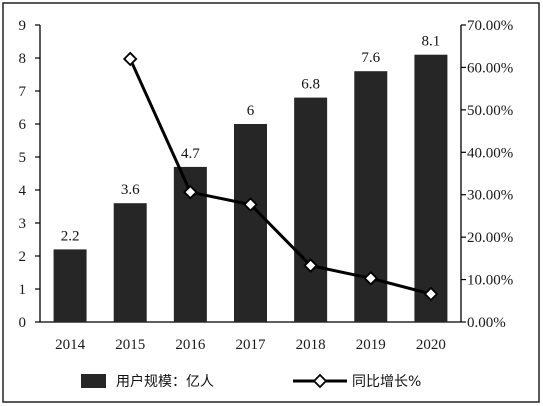  I want to click on legend-label-line: 同比增长%, so click(386, 382).